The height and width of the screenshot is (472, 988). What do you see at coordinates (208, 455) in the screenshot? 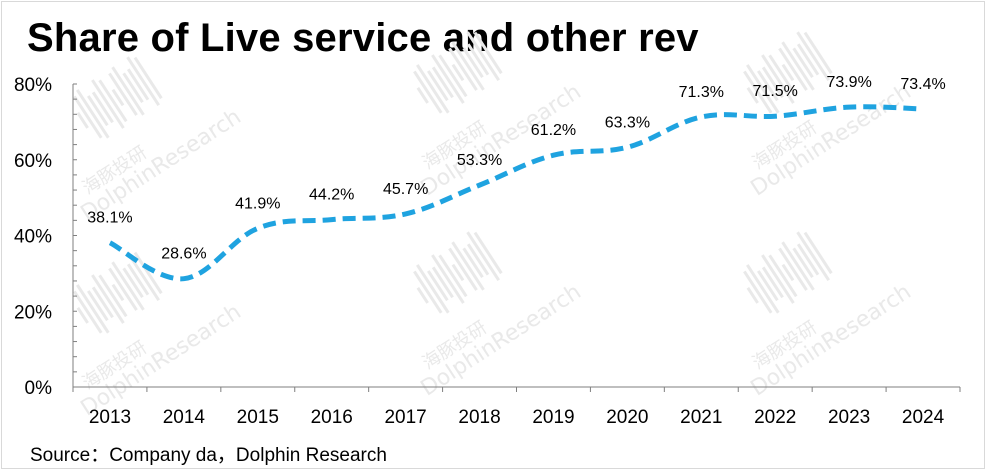
I see `source-note: Source：Company da，Dolphin Research` at bounding box center [208, 455].